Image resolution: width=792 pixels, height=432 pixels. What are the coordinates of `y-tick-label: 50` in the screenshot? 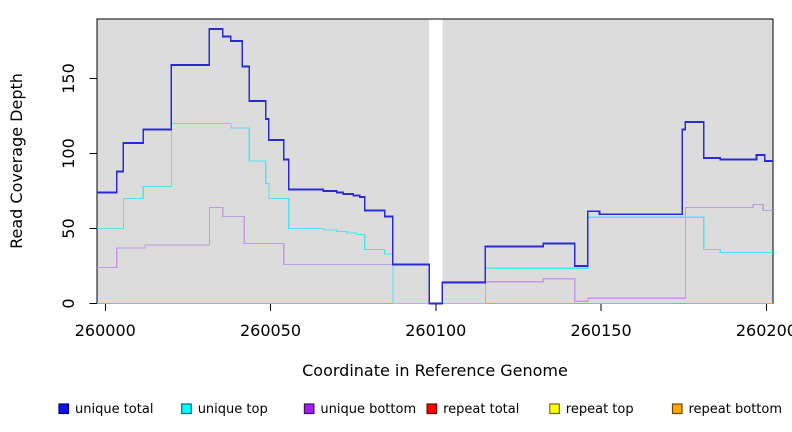 It's located at (68, 228).